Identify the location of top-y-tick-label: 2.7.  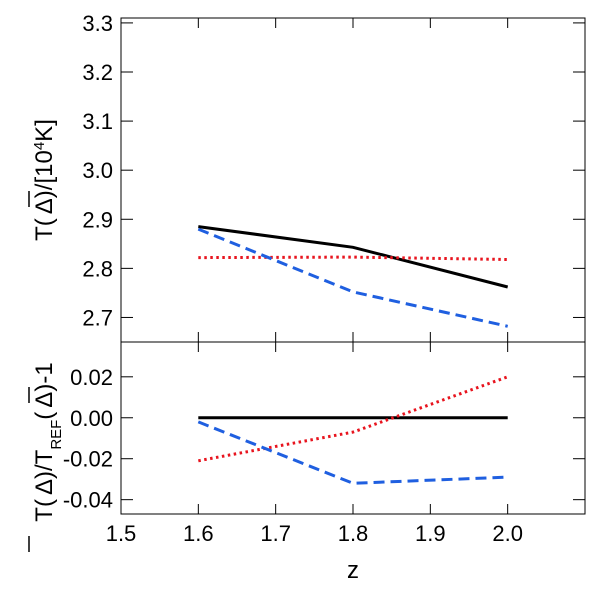
(97, 317).